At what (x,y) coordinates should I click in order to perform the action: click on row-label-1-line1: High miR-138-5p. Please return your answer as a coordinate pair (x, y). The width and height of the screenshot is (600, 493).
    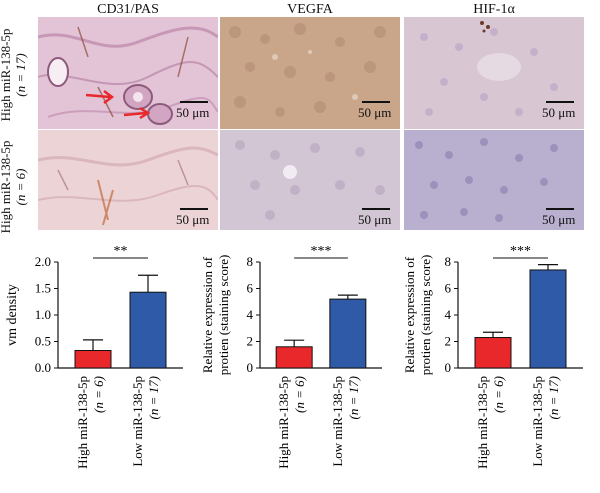
    Looking at the image, I should click on (6, 75).